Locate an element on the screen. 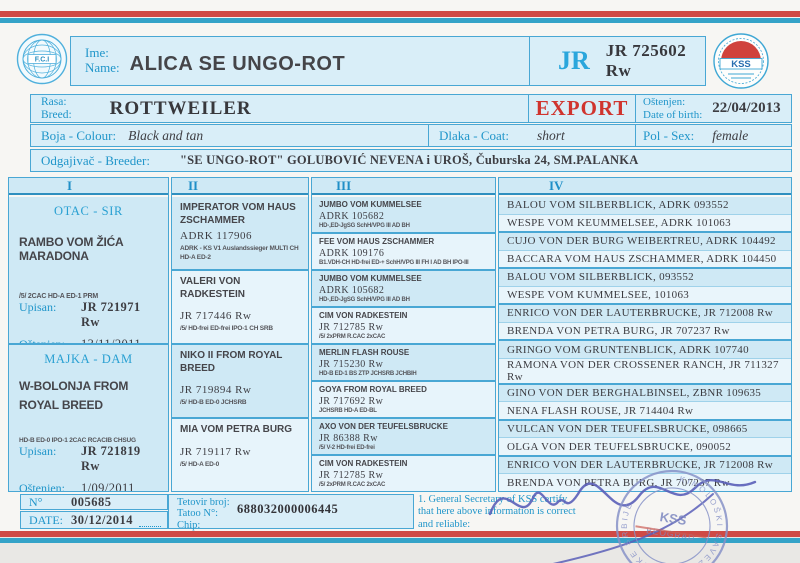  certify-line-2: that here above information is correct is located at coordinates (497, 512).